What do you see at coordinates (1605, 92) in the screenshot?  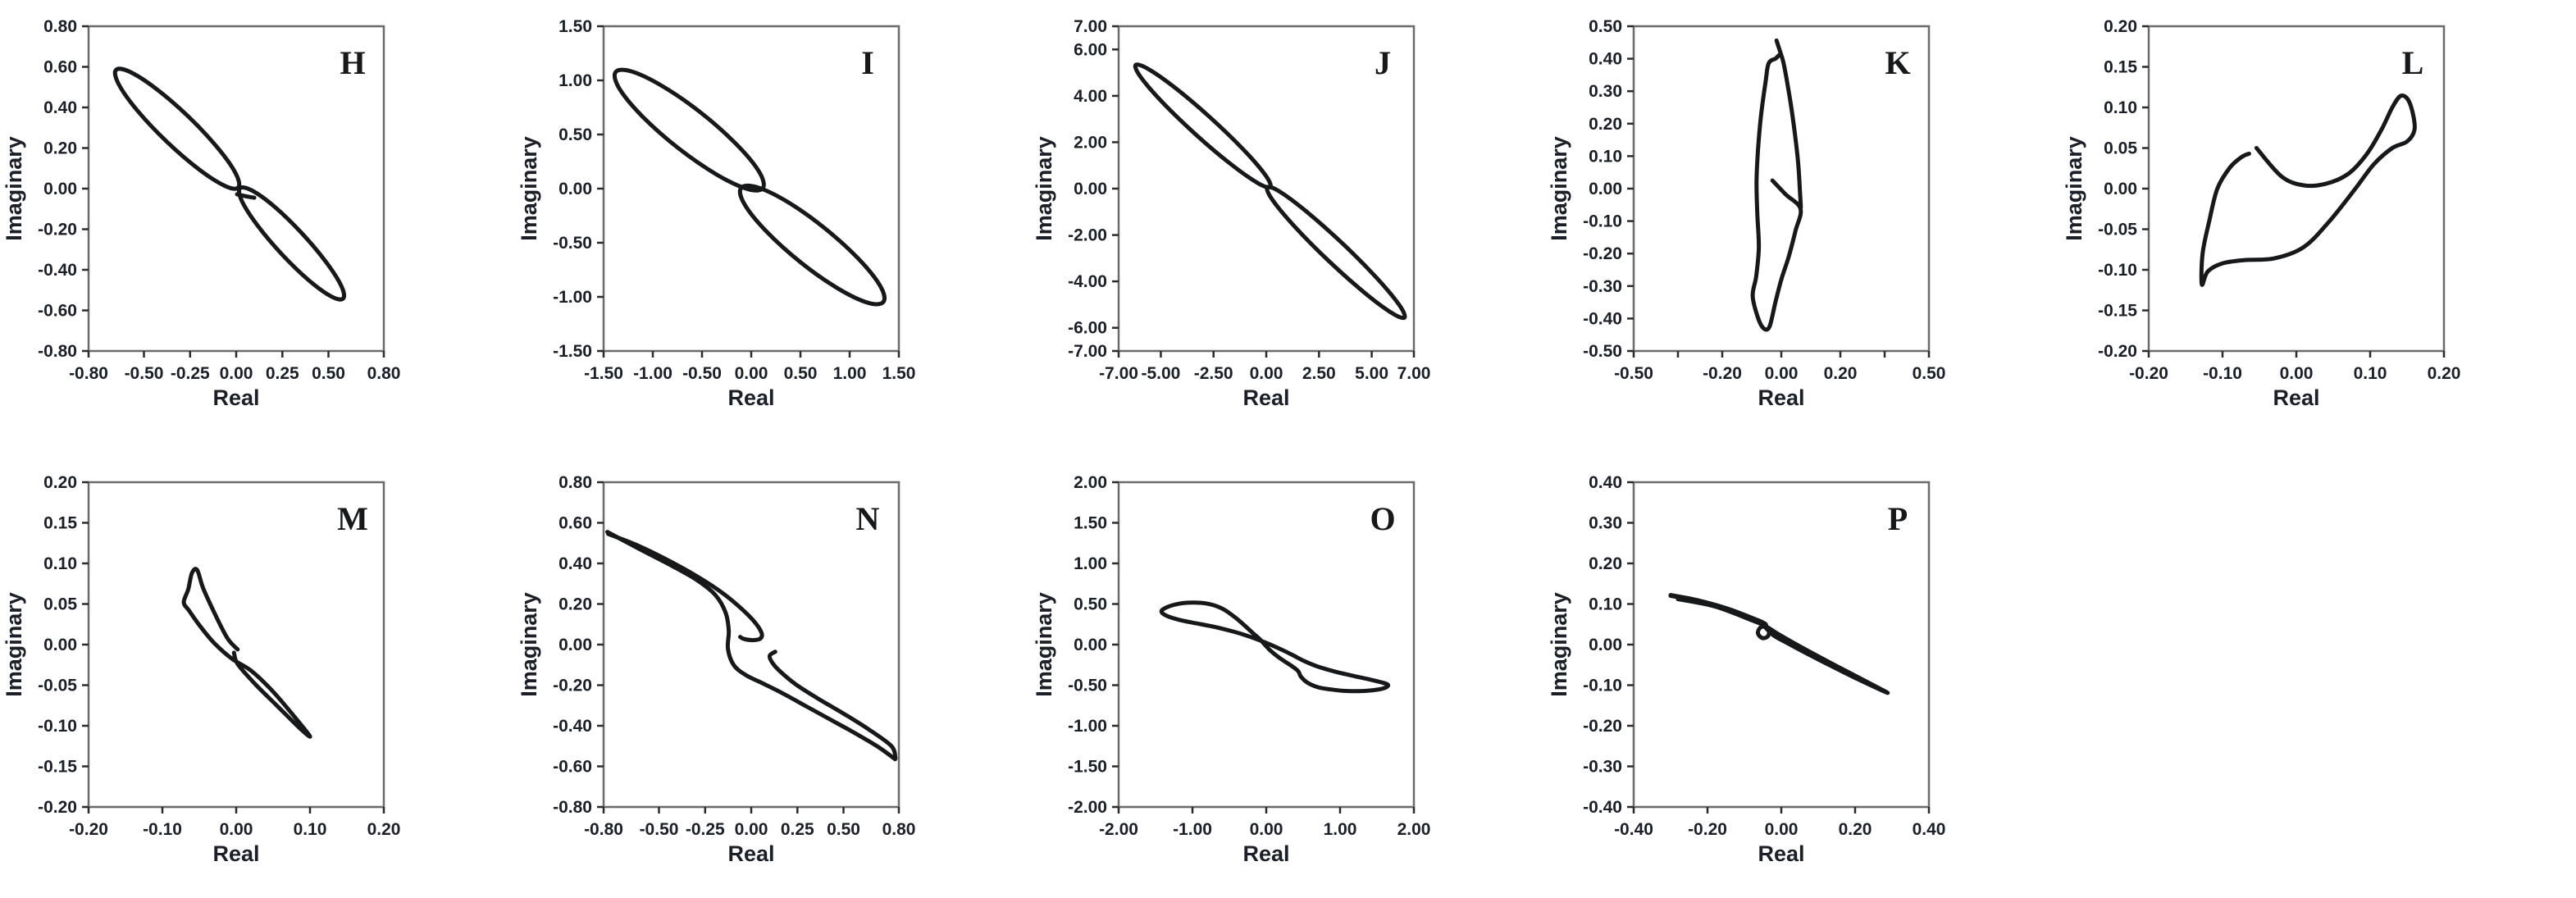 I see `y-tick-label: 0.30` at bounding box center [1605, 92].